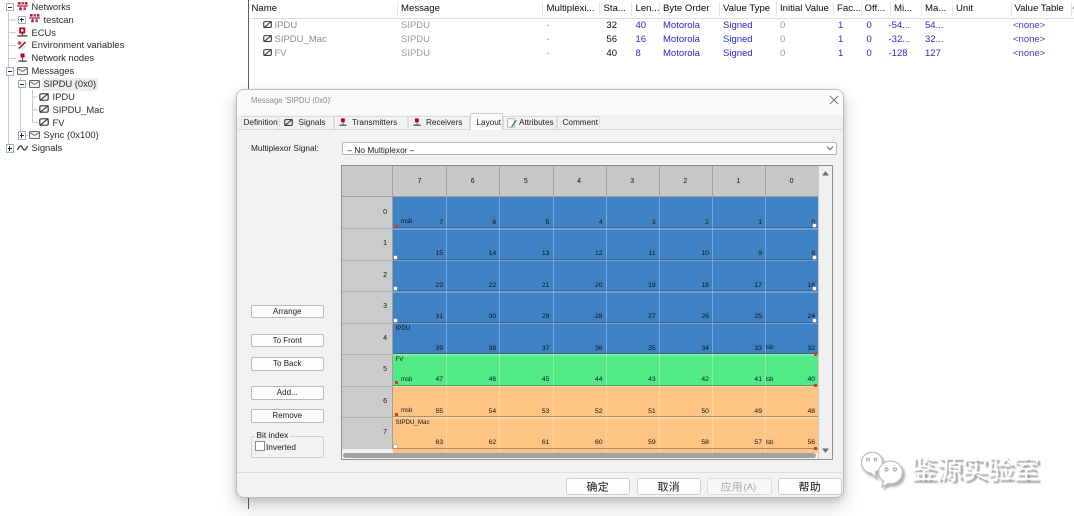 This screenshot has height=516, width=1074. What do you see at coordinates (750, 487) in the screenshot?
I see `svg-text: (A)` at bounding box center [750, 487].